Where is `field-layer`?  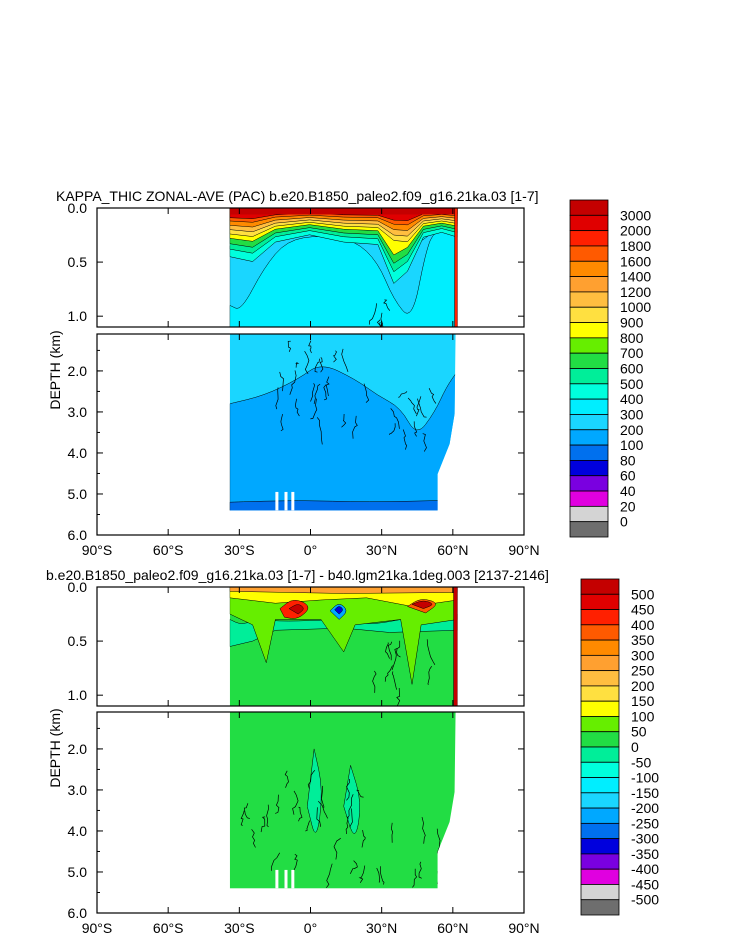 field-layer is located at coordinates (343, 211).